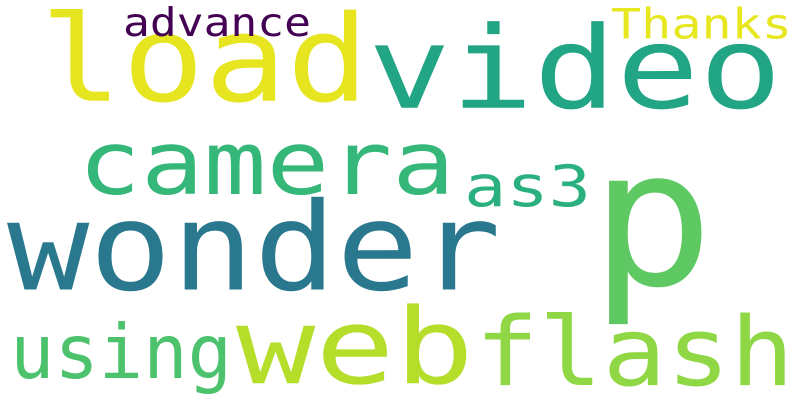  What do you see at coordinates (217, 23) in the screenshot?
I see `word-advance: advance` at bounding box center [217, 23].